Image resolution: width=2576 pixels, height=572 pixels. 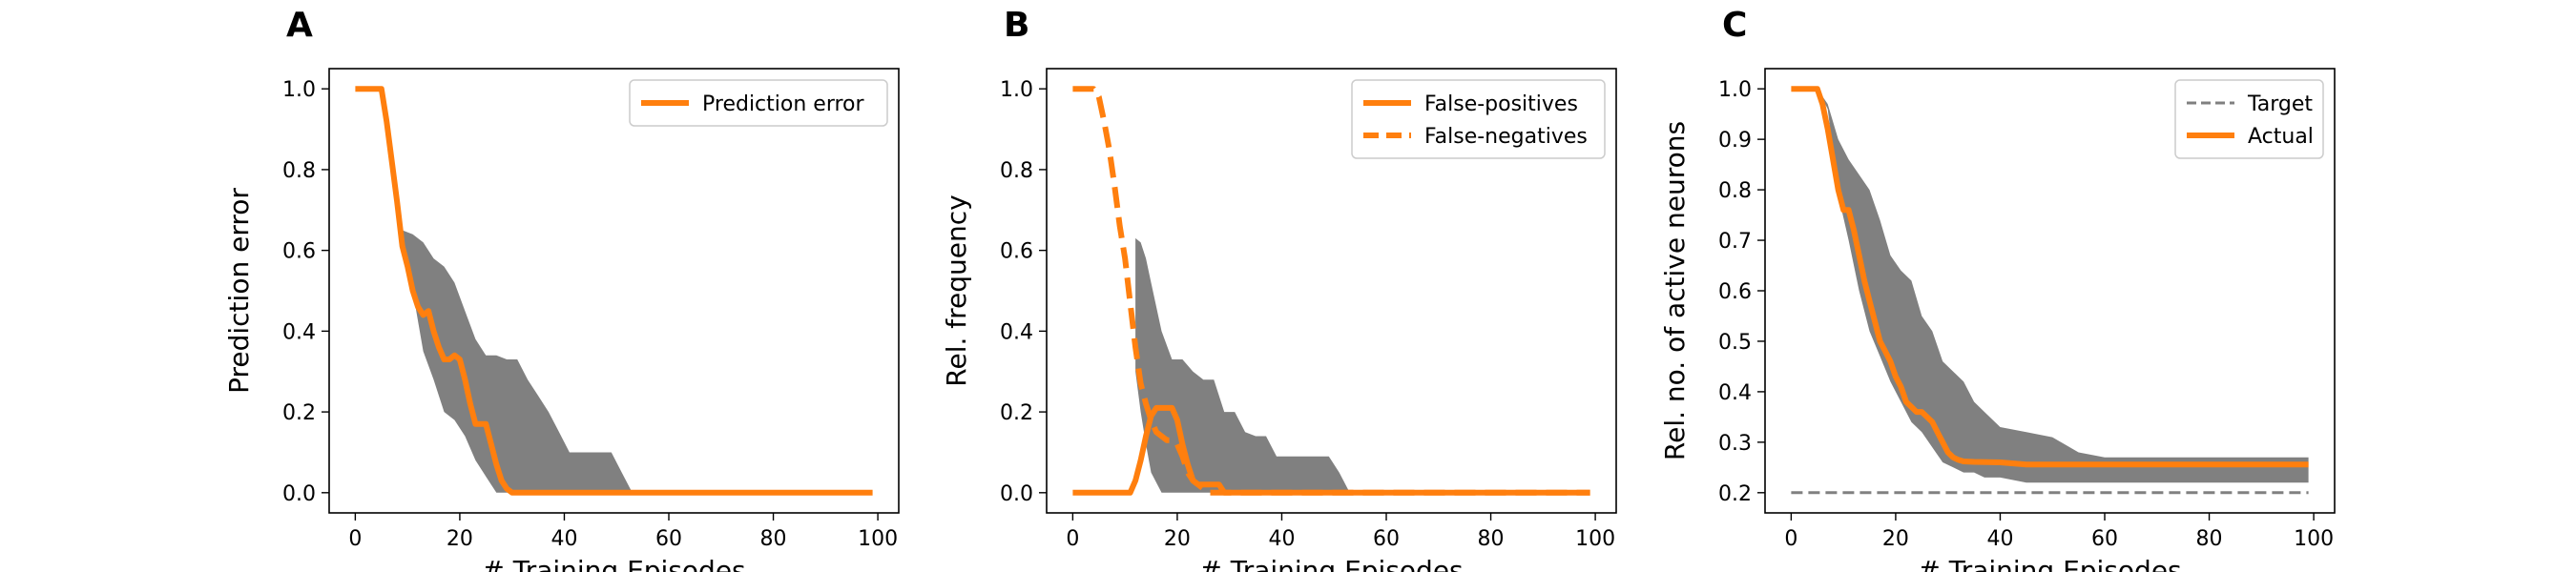 I want to click on panel-letter: A, so click(x=299, y=26).